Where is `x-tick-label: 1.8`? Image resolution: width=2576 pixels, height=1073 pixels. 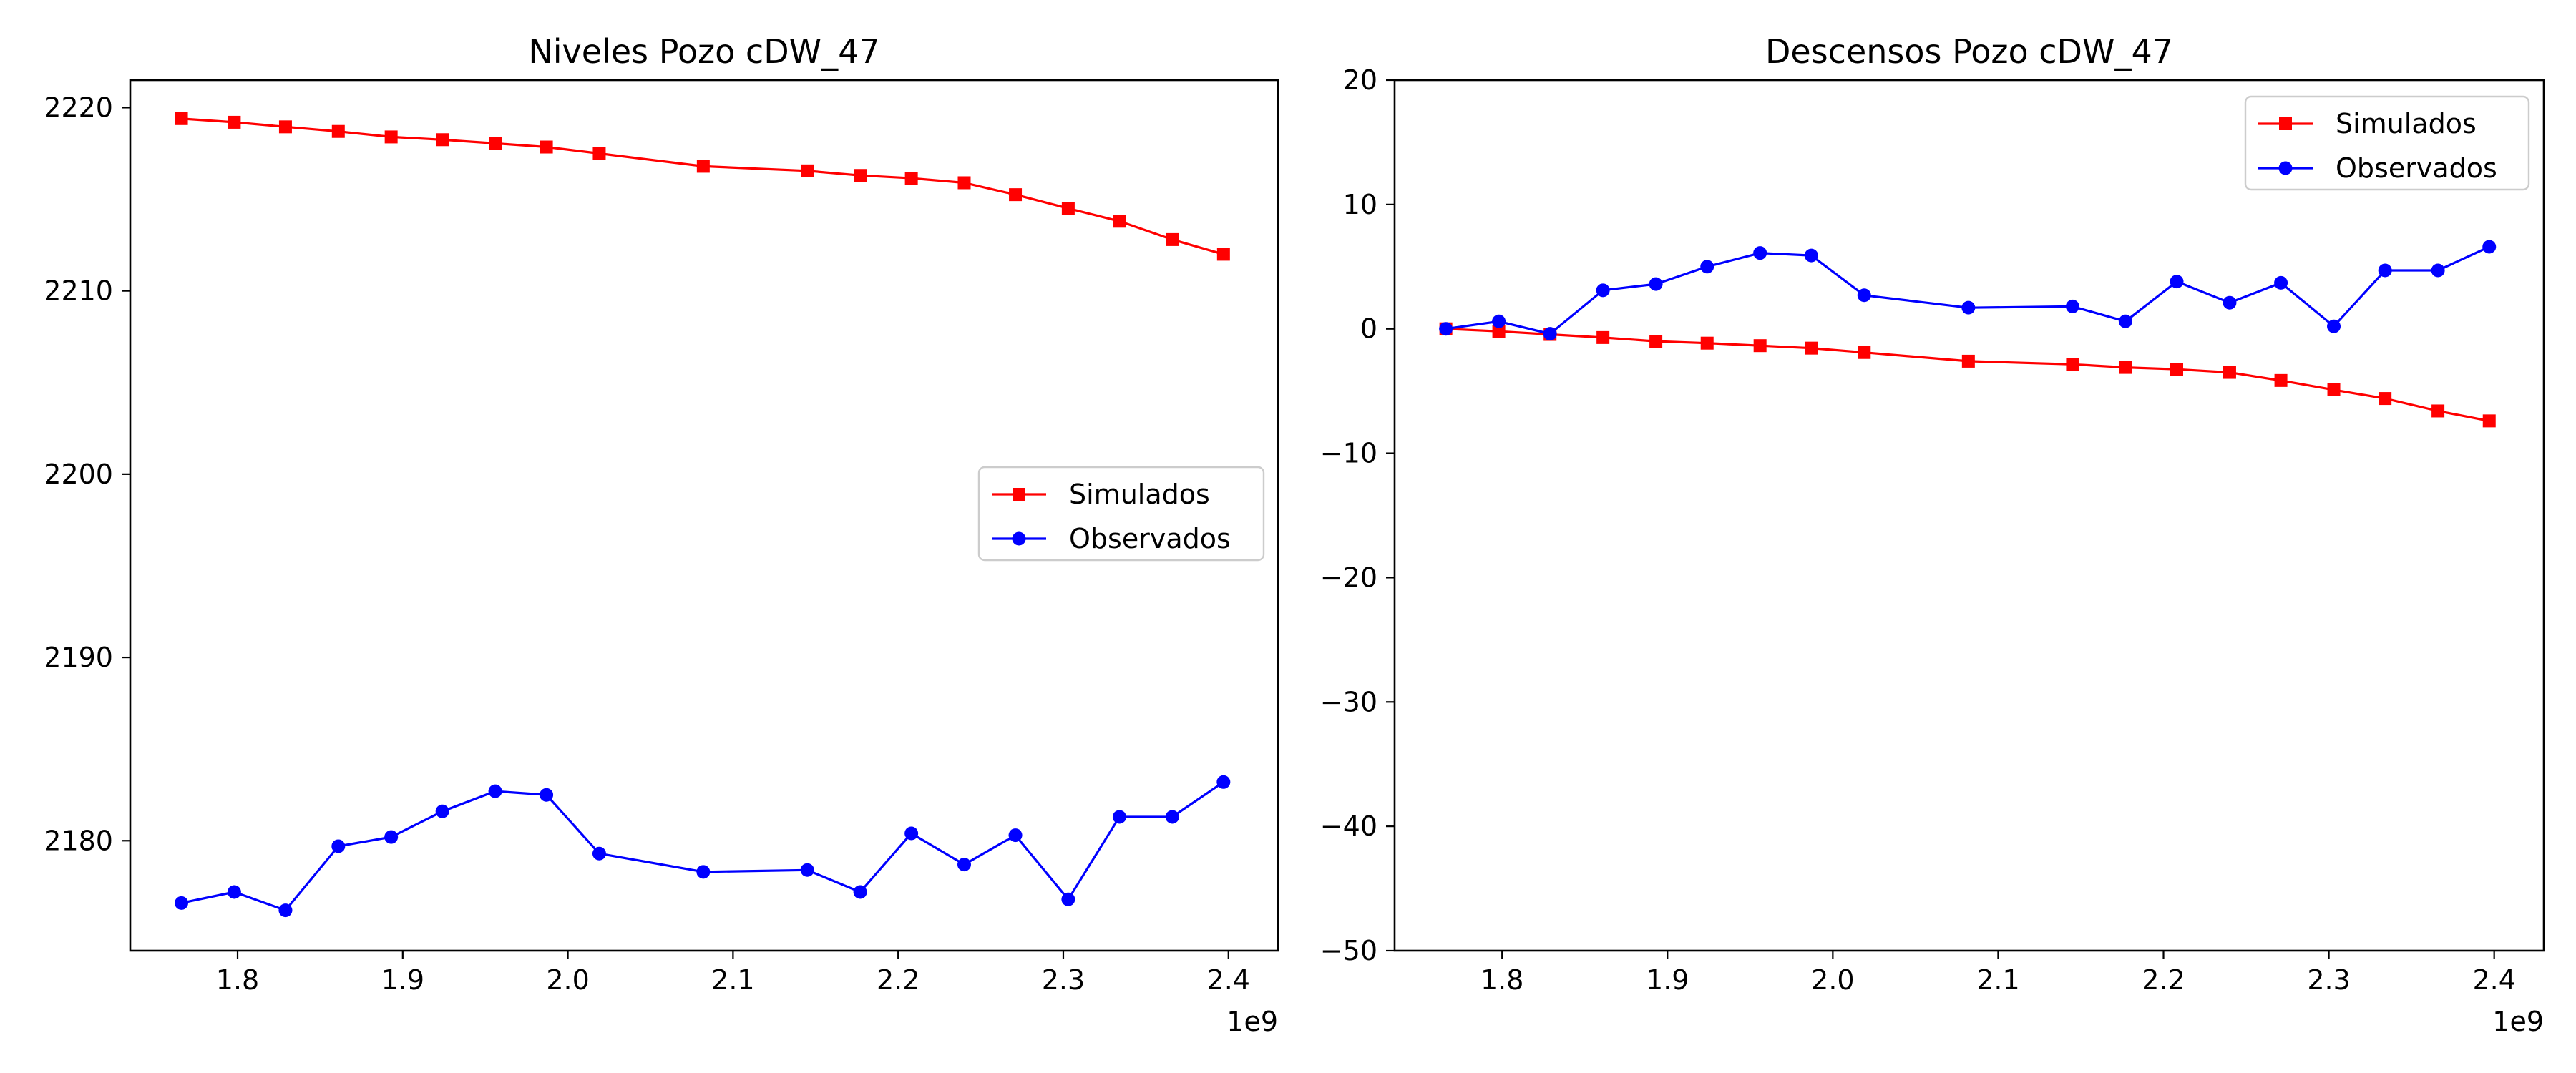 x-tick-label: 1.8 is located at coordinates (237, 980).